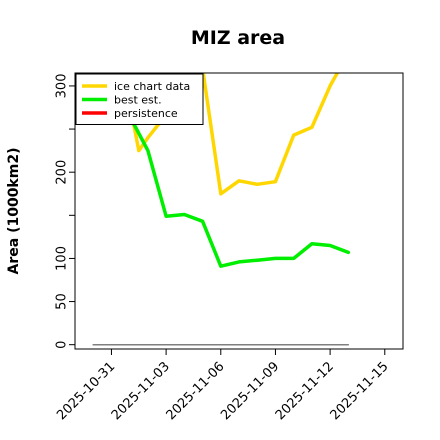 Image resolution: width=440 pixels, height=440 pixels. I want to click on y-tick-label: 300, so click(62, 86).